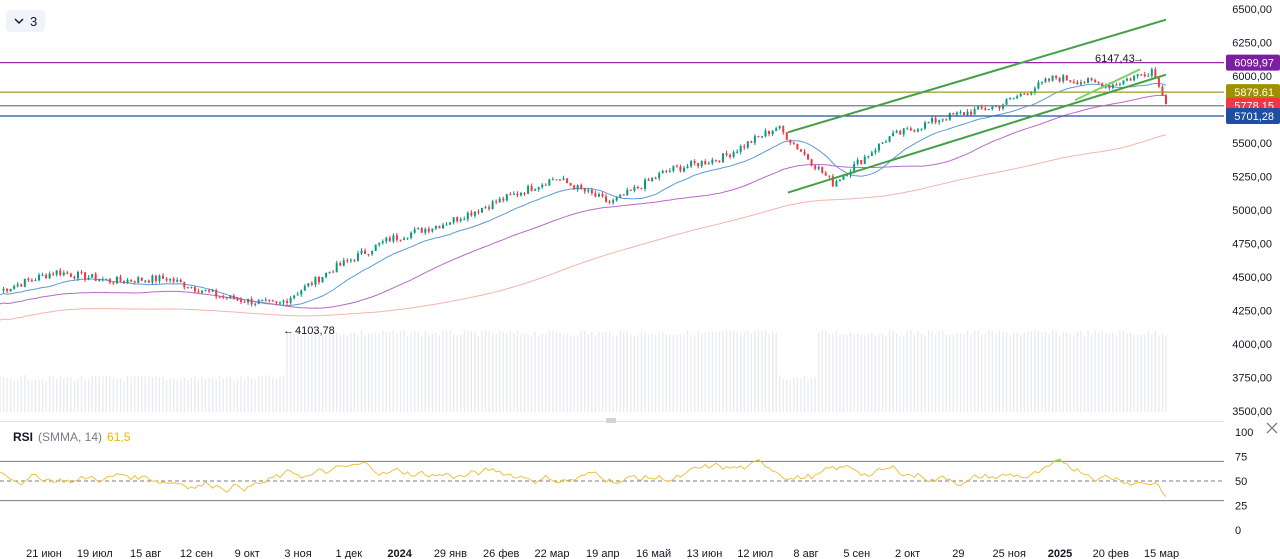 This screenshot has width=1280, height=559. I want to click on trend-channel, so click(977, 106).